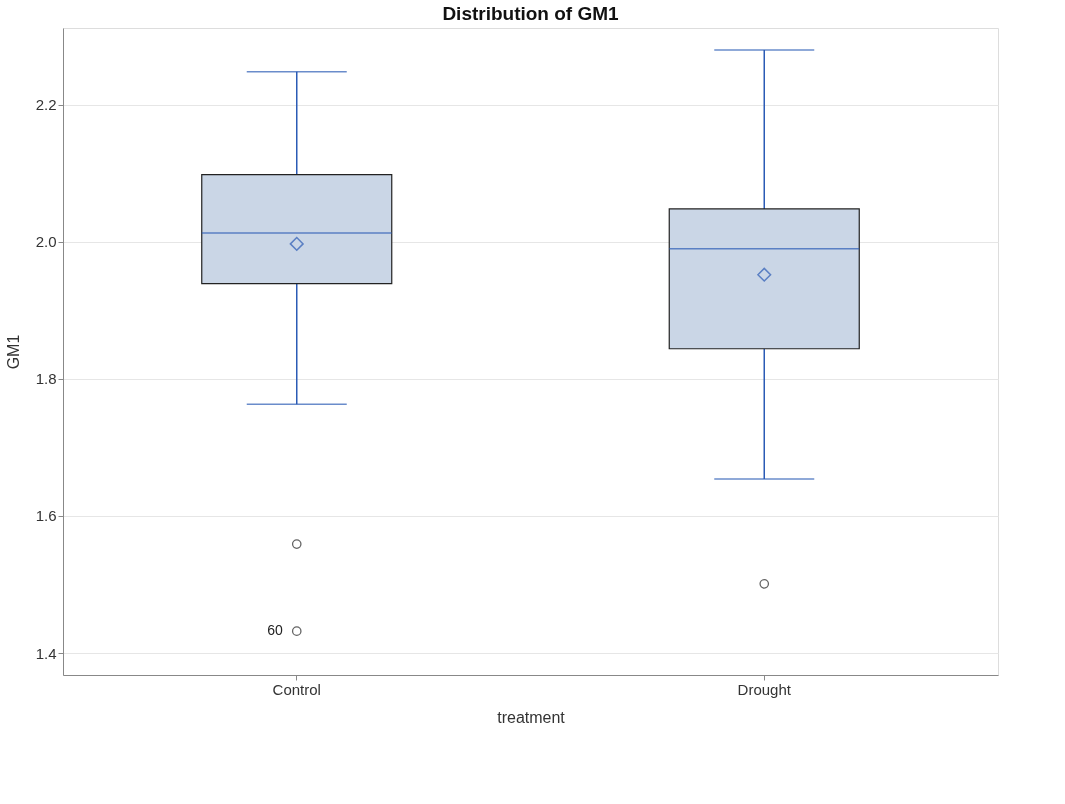  Describe the element at coordinates (46, 516) in the screenshot. I see `y-tick-label: 1.6` at that location.